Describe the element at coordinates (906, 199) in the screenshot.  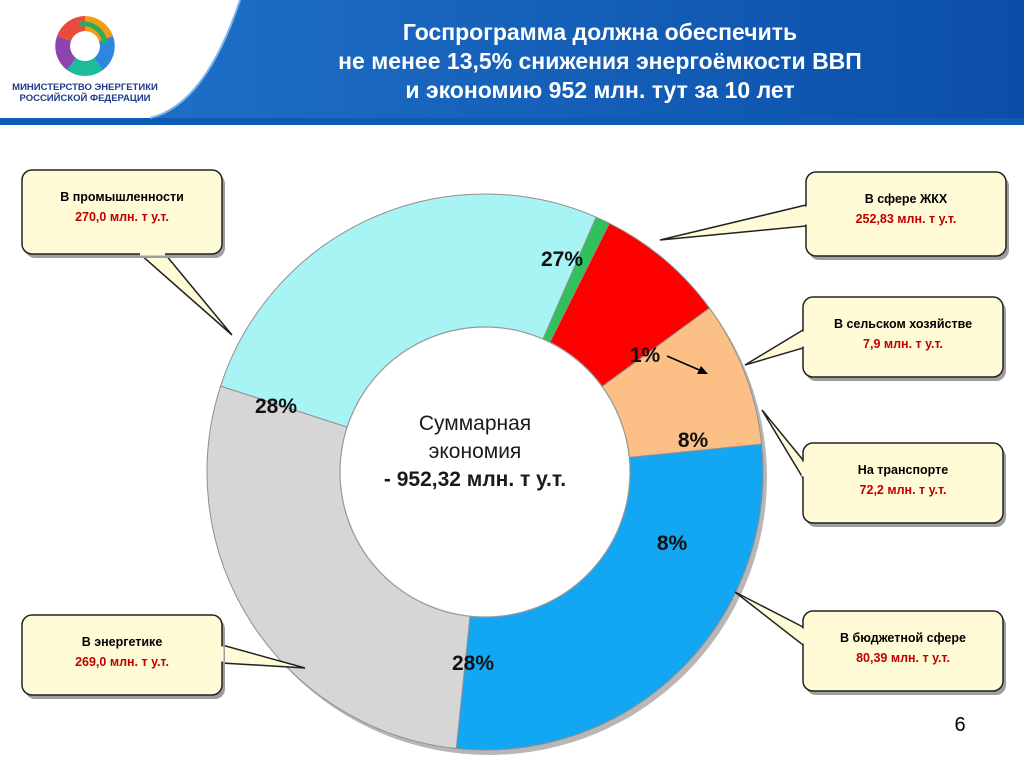
I see `callout-title-0: В сфере ЖКХ` at that location.